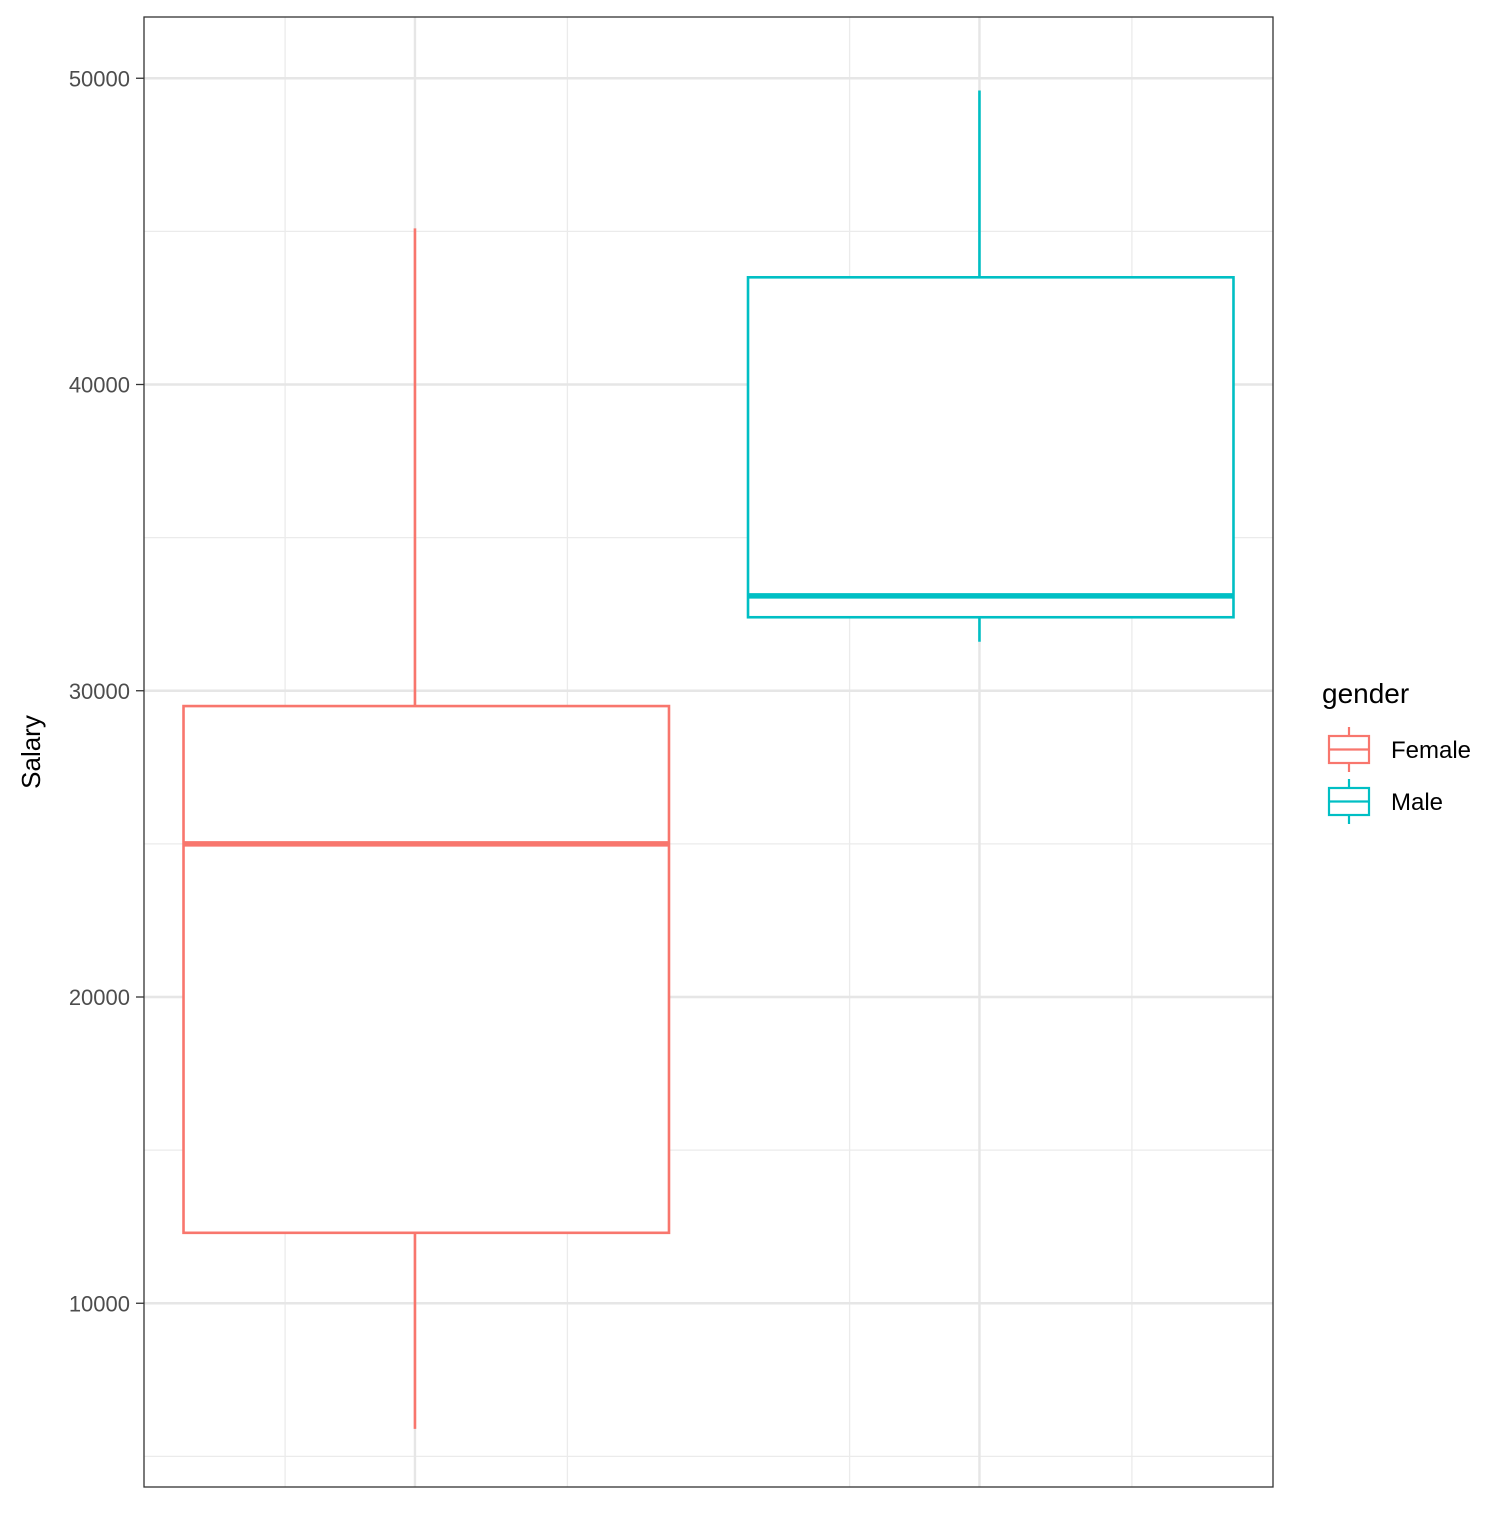 The image size is (1512, 1517). What do you see at coordinates (31, 752) in the screenshot?
I see `y-axis-label: Salary` at bounding box center [31, 752].